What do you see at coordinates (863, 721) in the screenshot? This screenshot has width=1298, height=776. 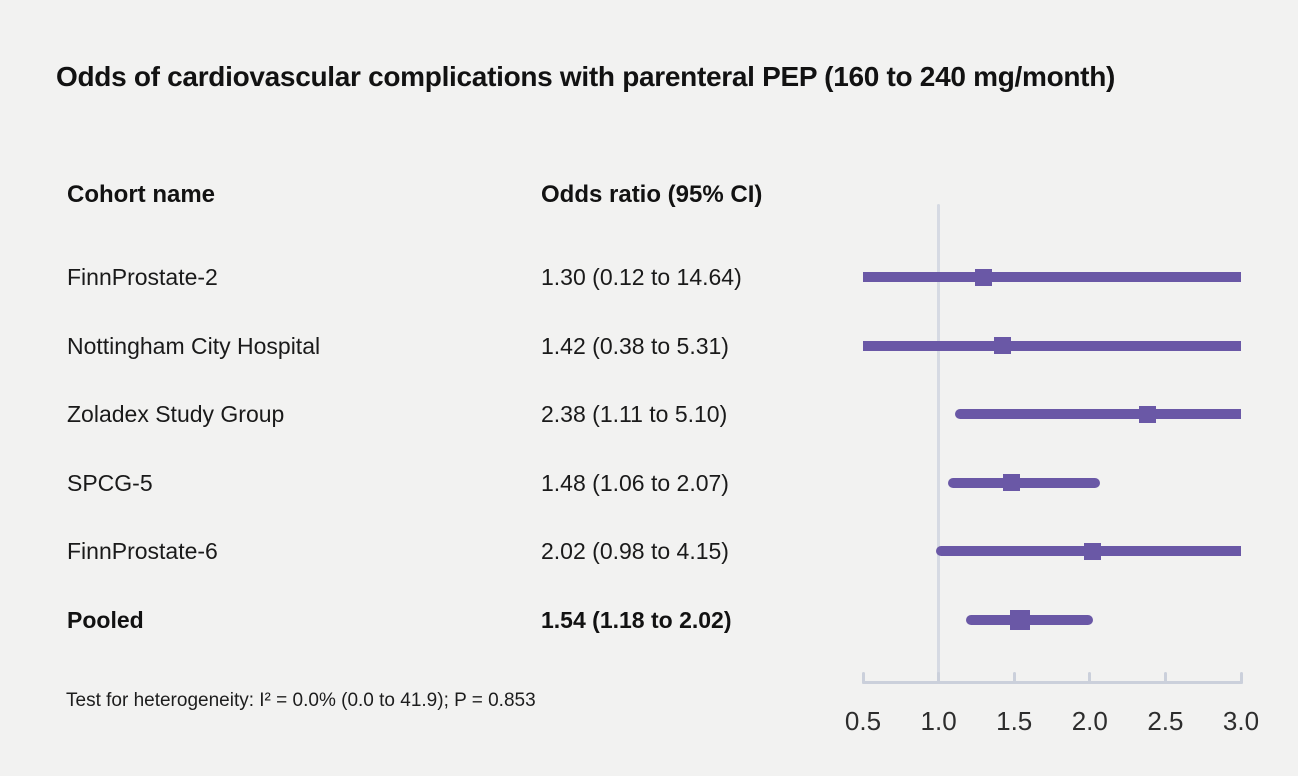 I see `x-axis-tick-label: 0.5` at bounding box center [863, 721].